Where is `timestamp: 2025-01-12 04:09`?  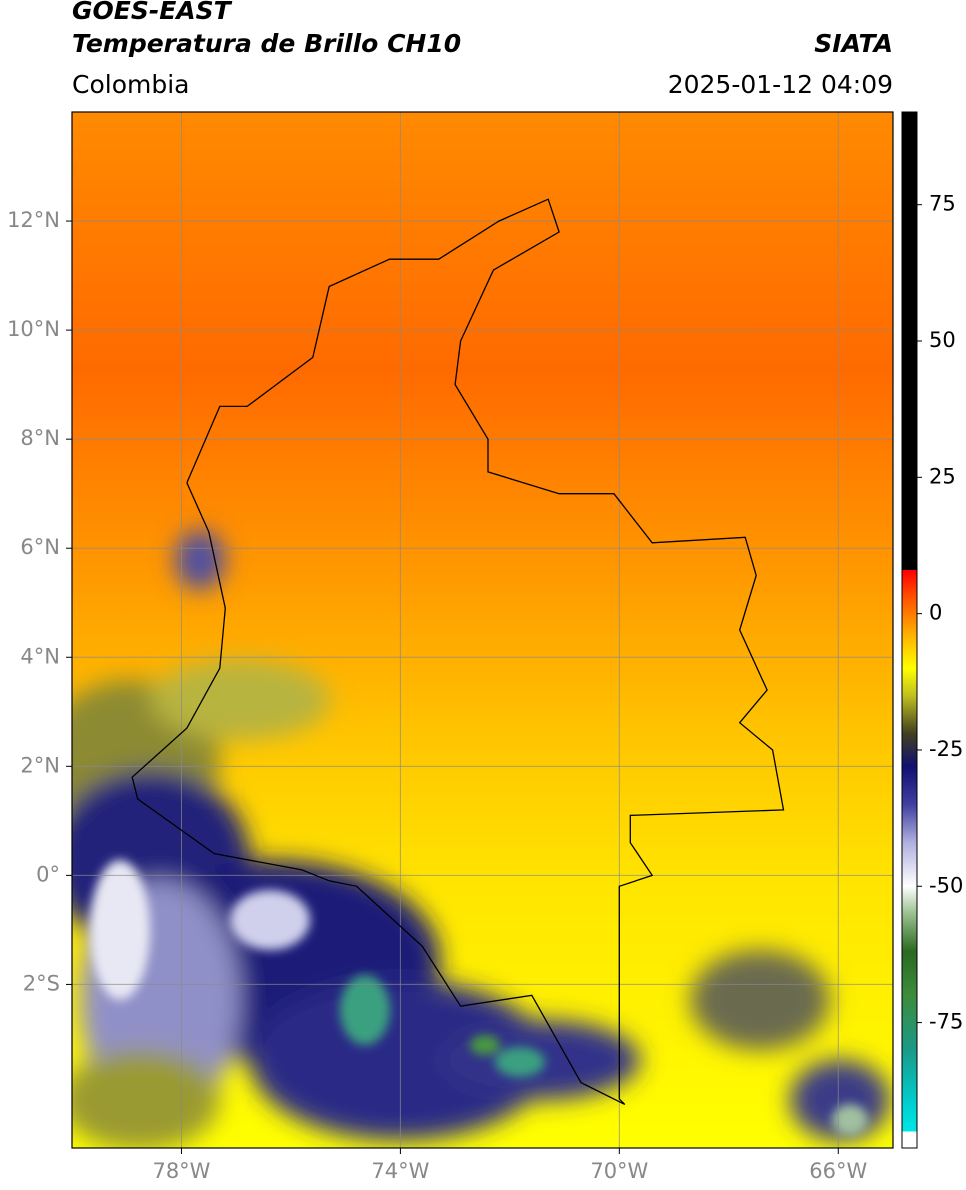
timestamp: 2025-01-12 04:09 is located at coordinates (780, 84).